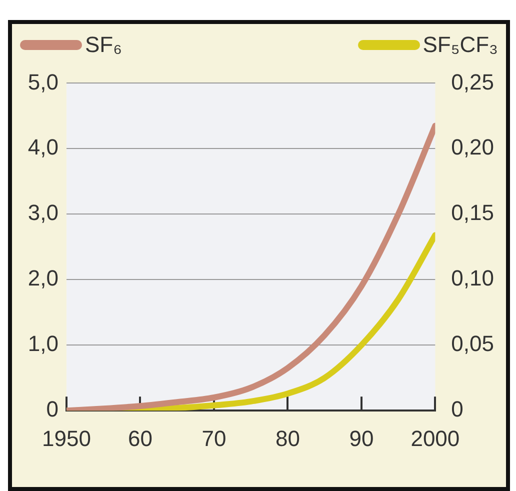 This screenshot has height=491, width=516. What do you see at coordinates (103, 45) in the screenshot?
I see `legend-label: SF₆` at bounding box center [103, 45].